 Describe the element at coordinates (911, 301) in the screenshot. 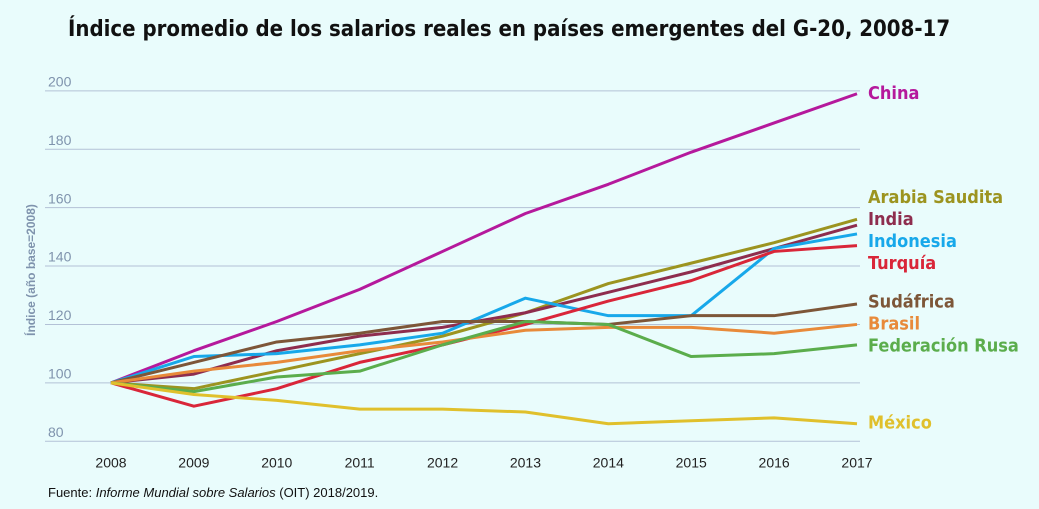

I see `legend-label: Sudáfrica` at that location.